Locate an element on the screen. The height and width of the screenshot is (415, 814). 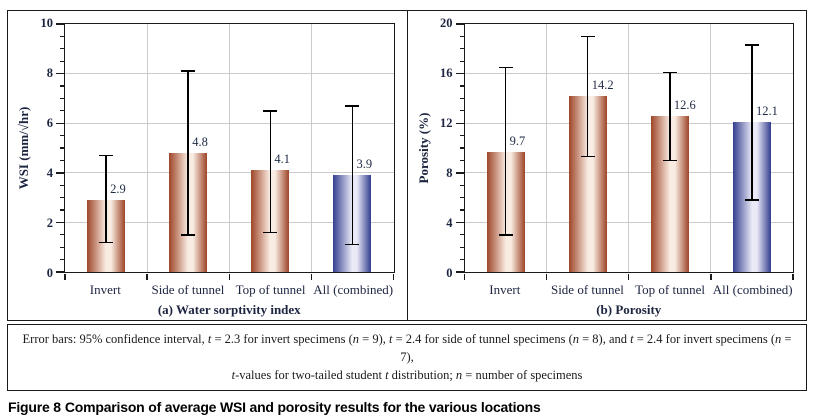
value-label: 4.1 is located at coordinates (282, 159).